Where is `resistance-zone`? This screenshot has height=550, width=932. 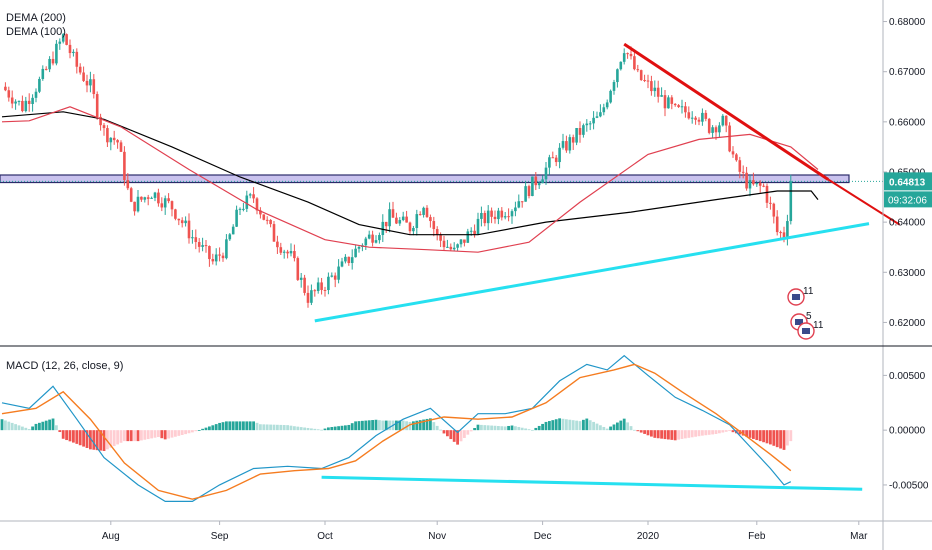 resistance-zone is located at coordinates (425, 179).